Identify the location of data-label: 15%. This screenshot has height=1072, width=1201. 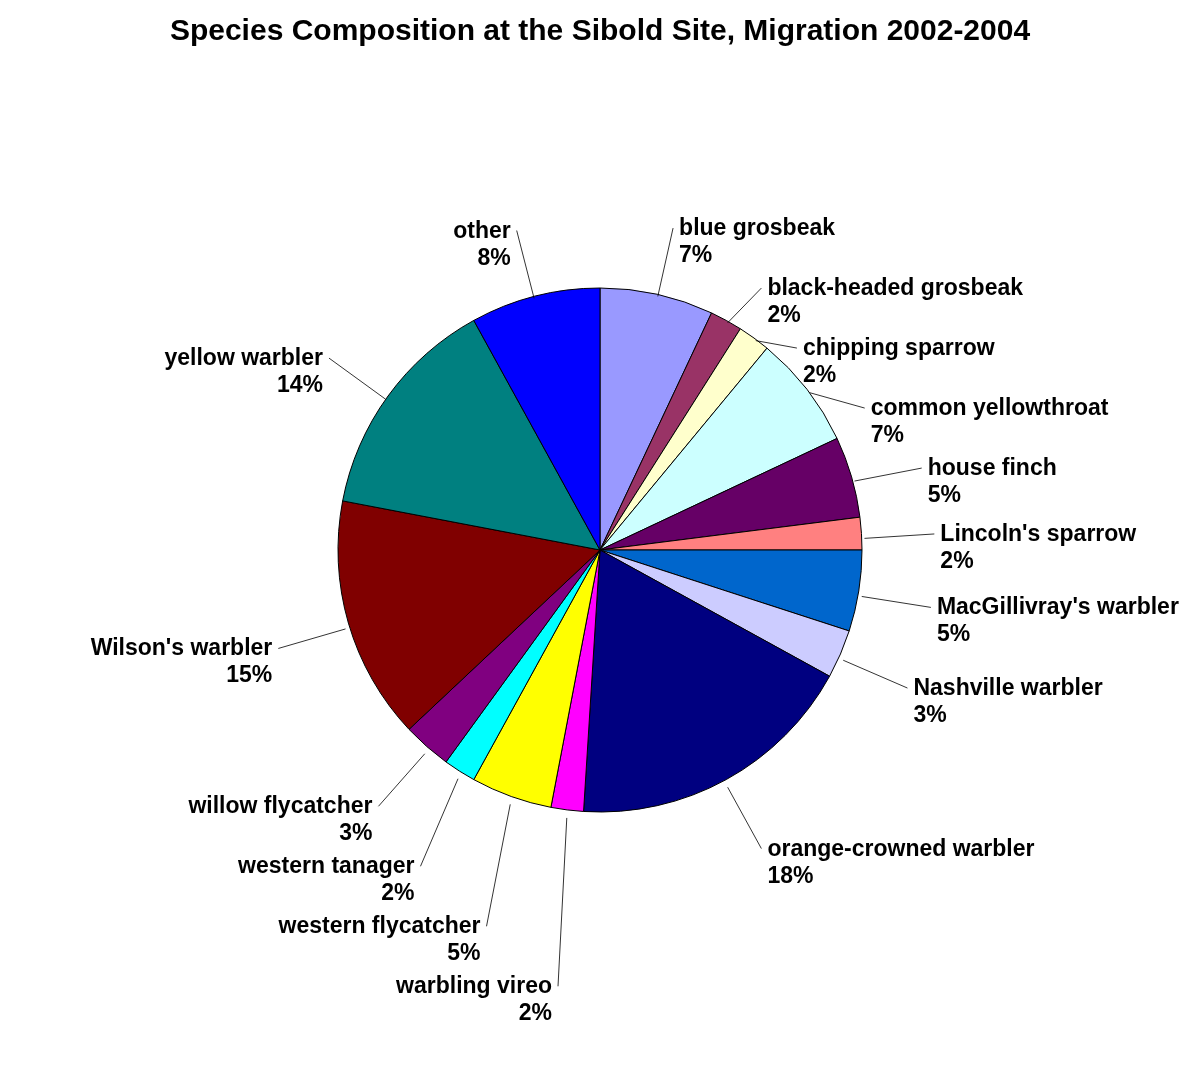
(249, 674).